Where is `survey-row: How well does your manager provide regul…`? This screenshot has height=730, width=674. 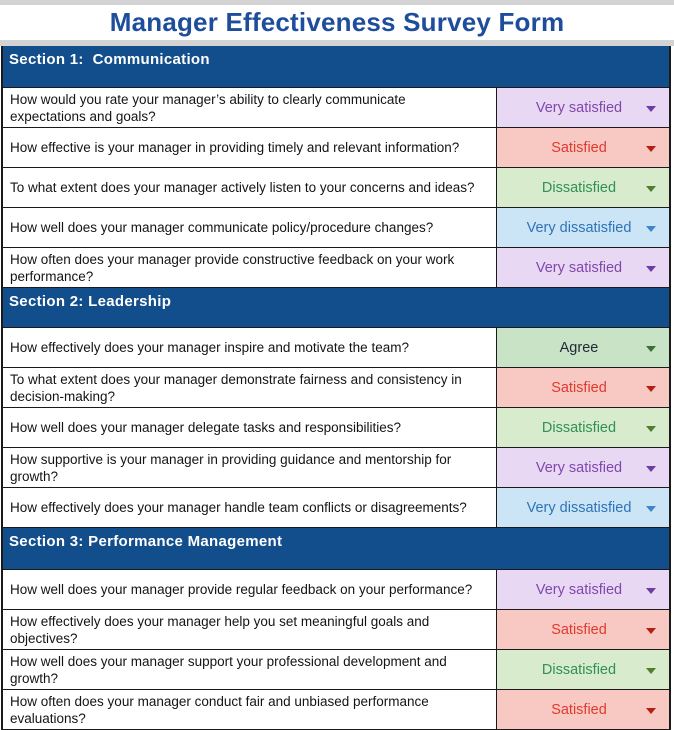
survey-row: How well does your manager provide regul… is located at coordinates (336, 590).